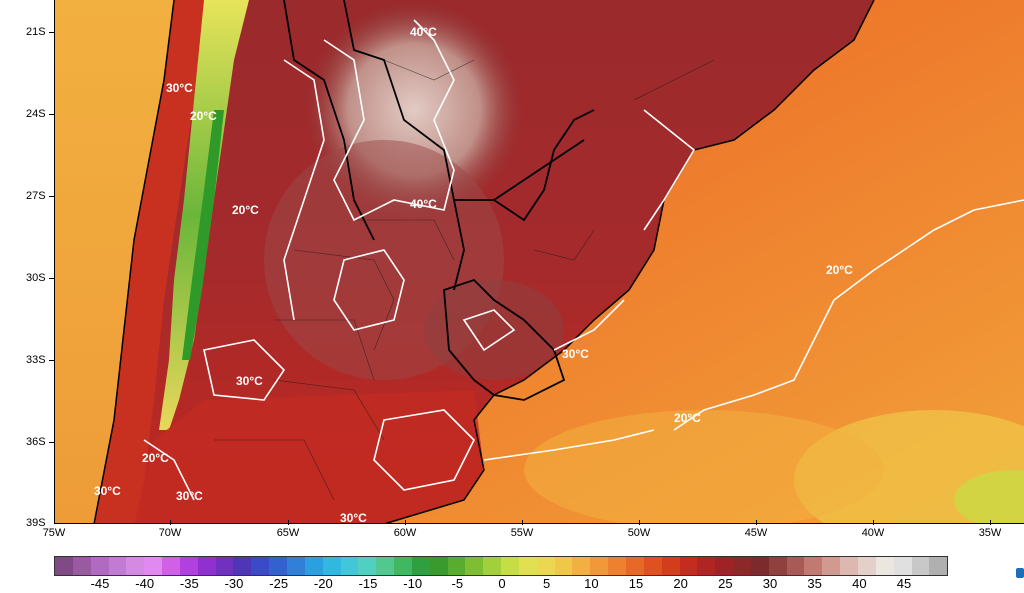 This screenshot has width=1024, height=593. I want to click on colorbar-tick-label: 10, so click(591, 583).